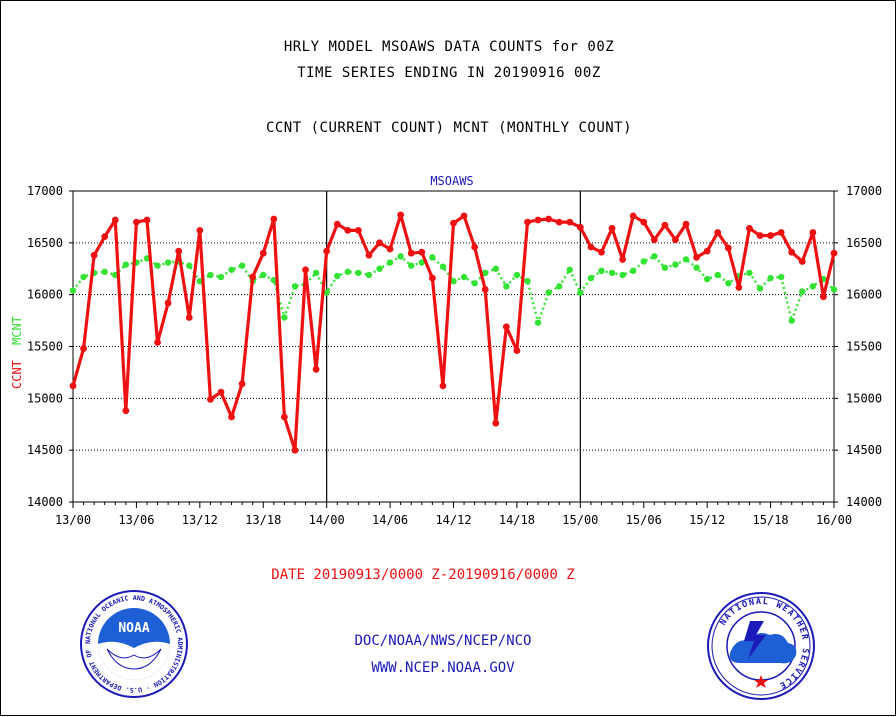 The image size is (896, 717). I want to click on link-ncep: WWW.NCEP.NOAA.GOV, so click(443, 668).